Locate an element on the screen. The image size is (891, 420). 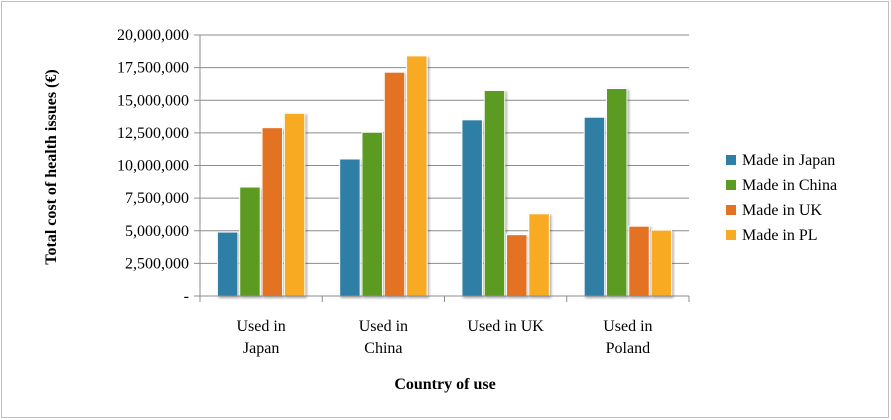
y-tick-label: 12,500,000 is located at coordinates (153, 133).